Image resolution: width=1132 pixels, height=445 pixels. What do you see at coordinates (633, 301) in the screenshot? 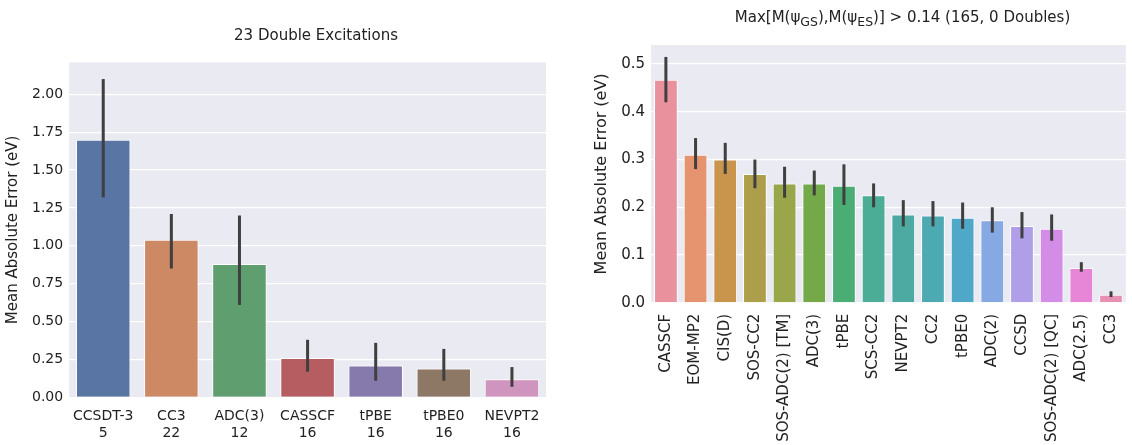
I see `y-tick-label: 0.0` at bounding box center [633, 301].